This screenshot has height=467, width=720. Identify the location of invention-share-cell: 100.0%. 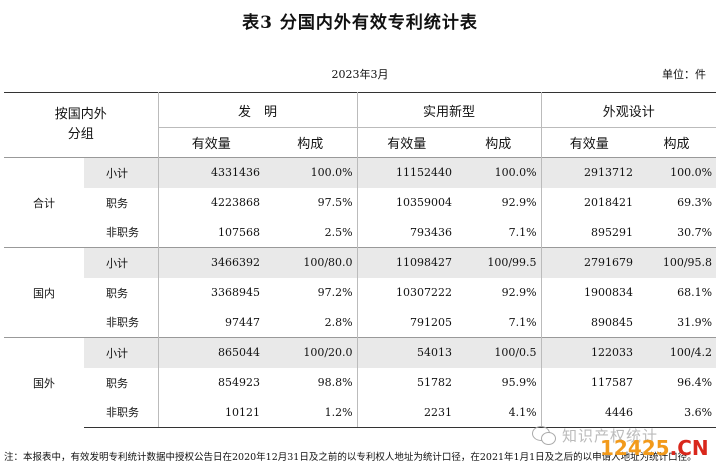
(311, 172).